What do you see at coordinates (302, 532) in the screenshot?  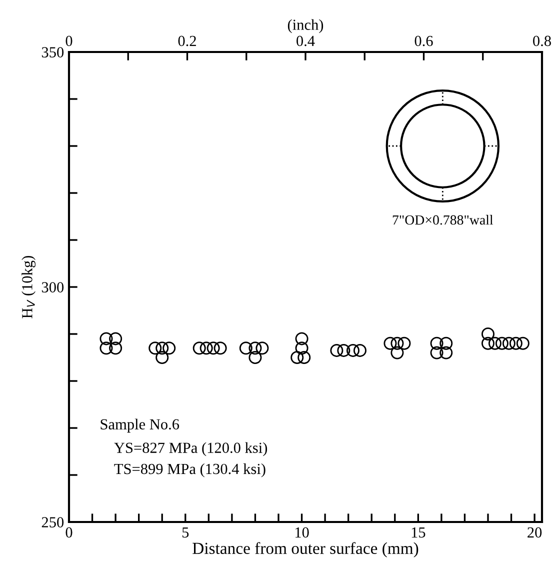 I see `x-tick-label: 10` at bounding box center [302, 532].